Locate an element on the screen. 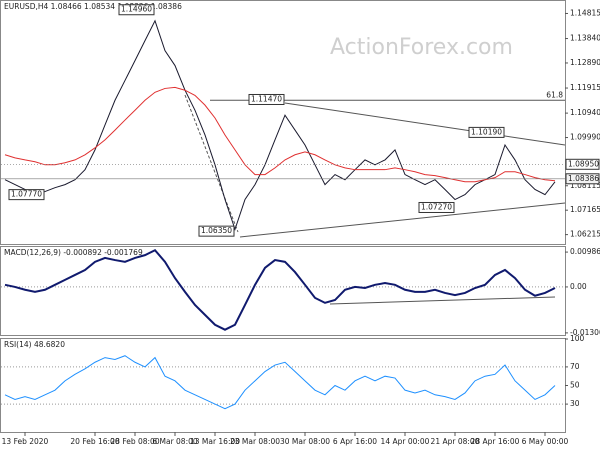  x-tick-label: 21 Apr 08:00 is located at coordinates (455, 441).